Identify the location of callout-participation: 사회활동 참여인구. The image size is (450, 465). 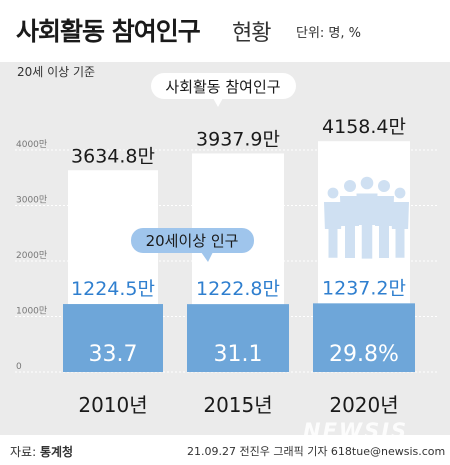
(223, 90).